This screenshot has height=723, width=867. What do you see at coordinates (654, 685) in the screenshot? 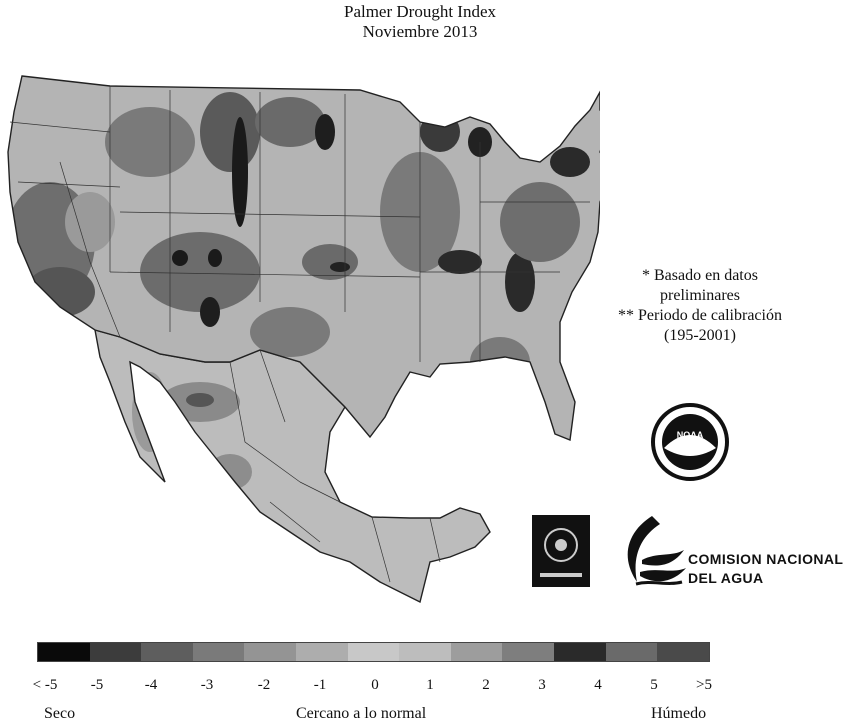
I see `legend-tick: 5` at bounding box center [654, 685].